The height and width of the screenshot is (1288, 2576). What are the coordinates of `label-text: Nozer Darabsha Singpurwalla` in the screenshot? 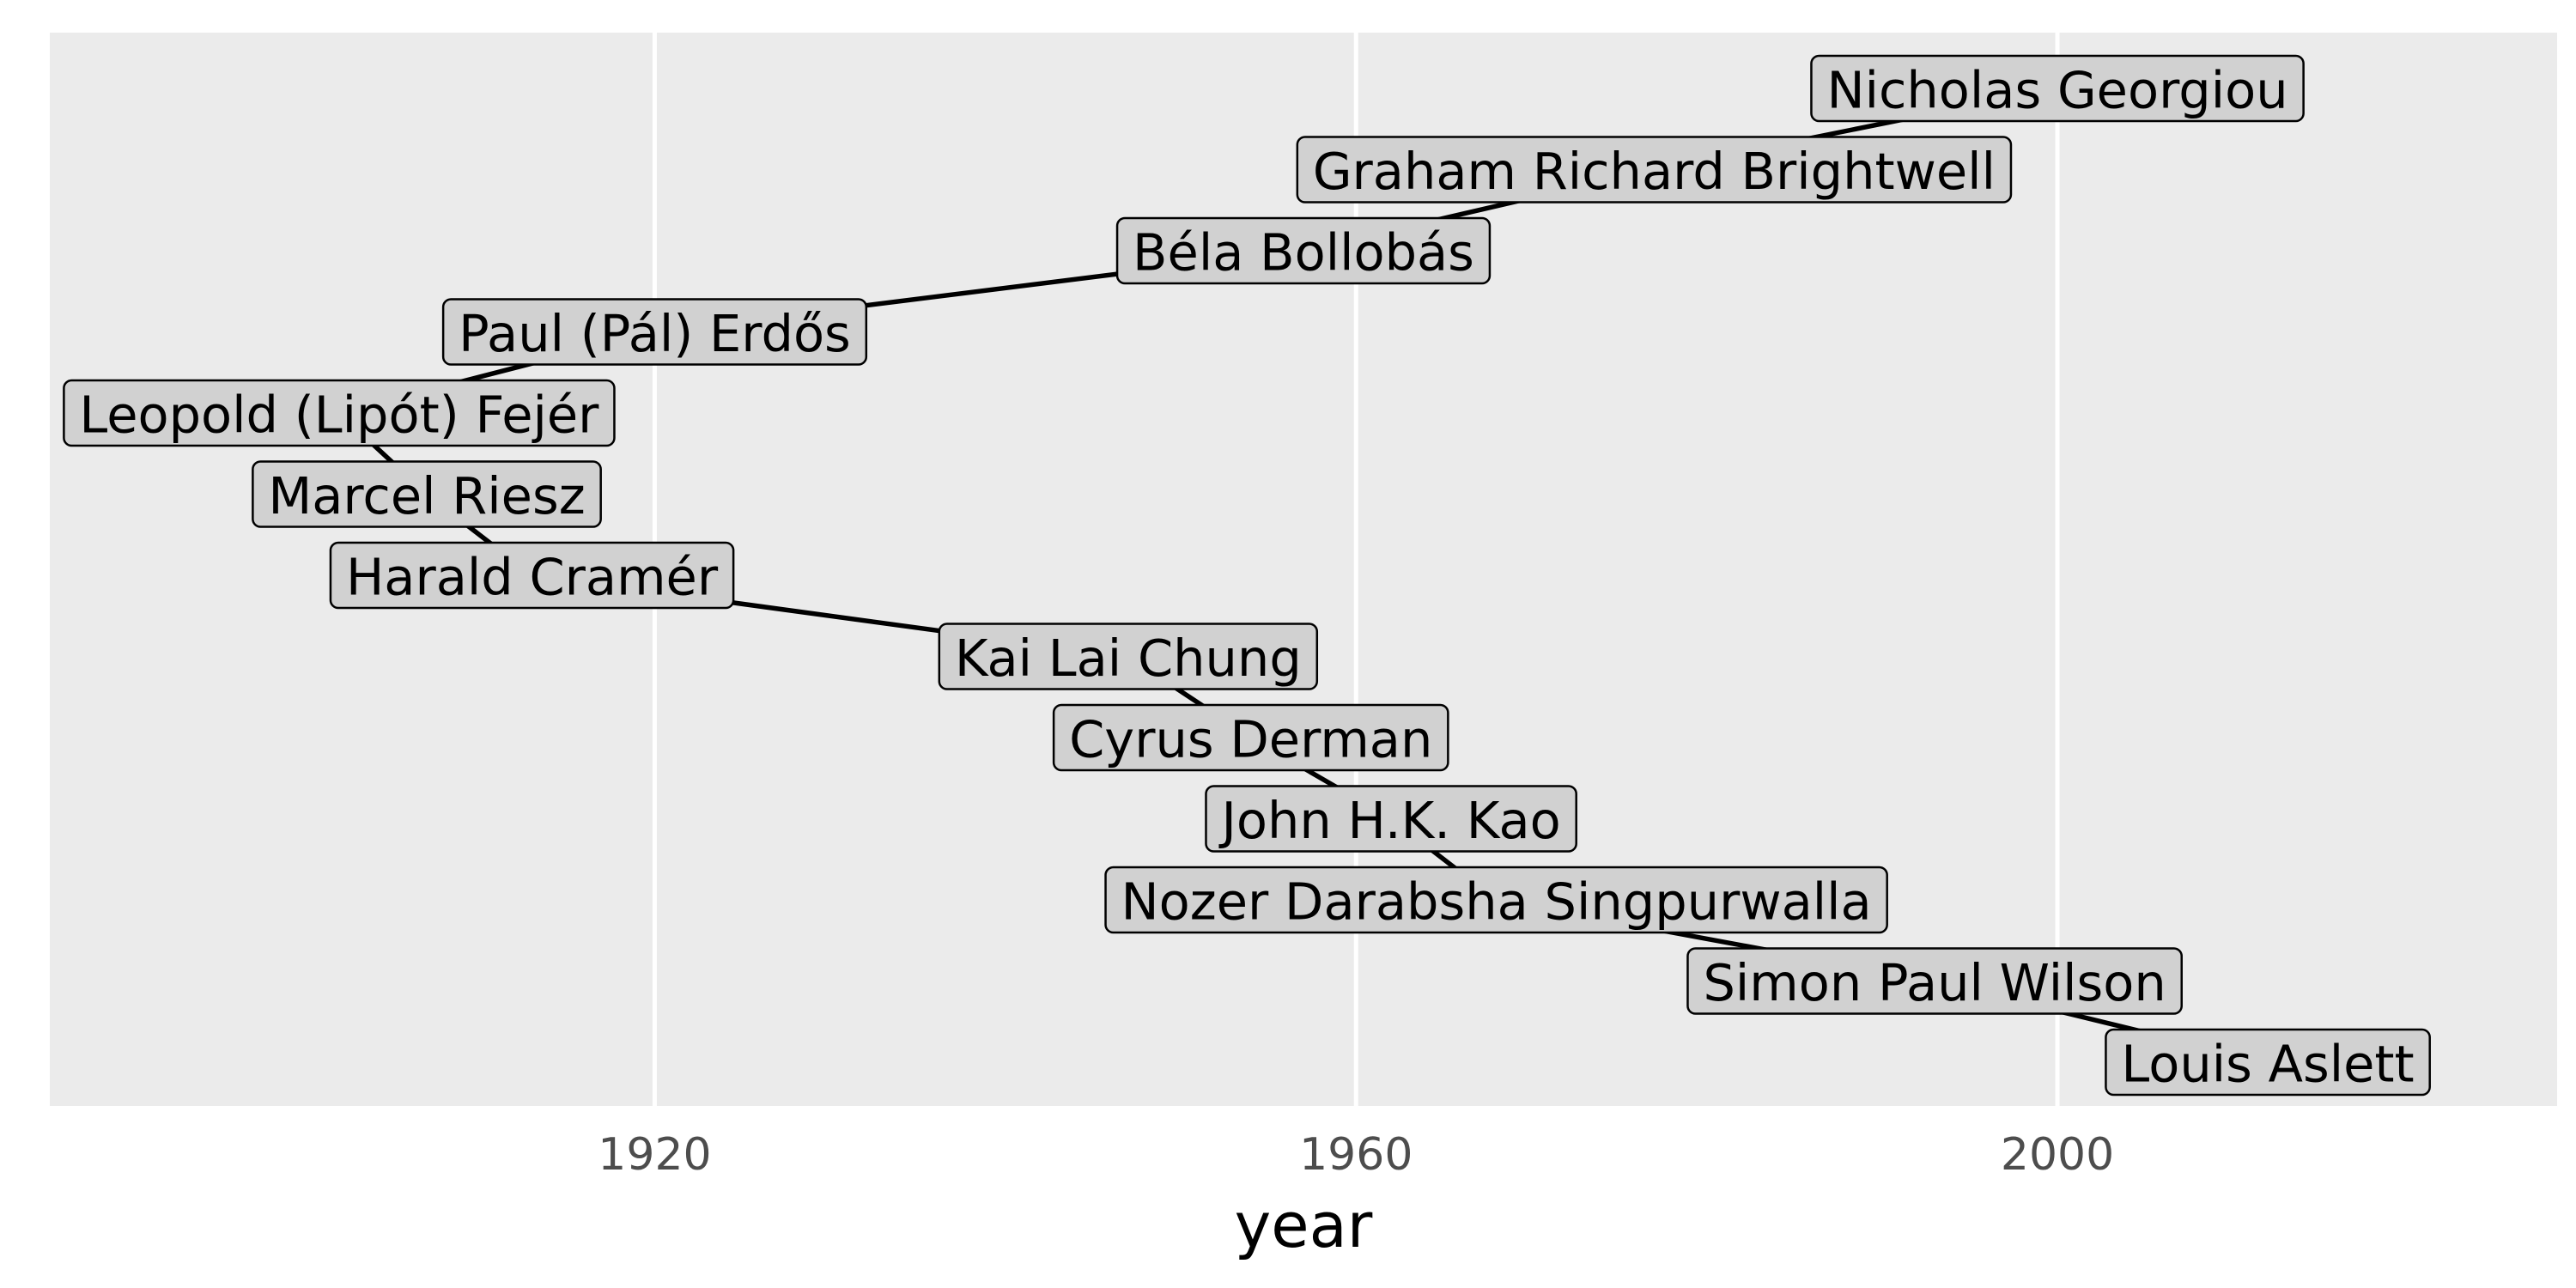 It's located at (1496, 902).